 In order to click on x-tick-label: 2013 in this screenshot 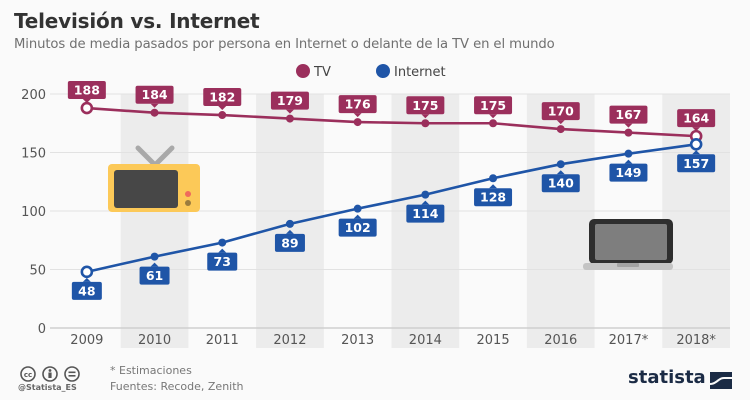, I will do `click(357, 340)`.